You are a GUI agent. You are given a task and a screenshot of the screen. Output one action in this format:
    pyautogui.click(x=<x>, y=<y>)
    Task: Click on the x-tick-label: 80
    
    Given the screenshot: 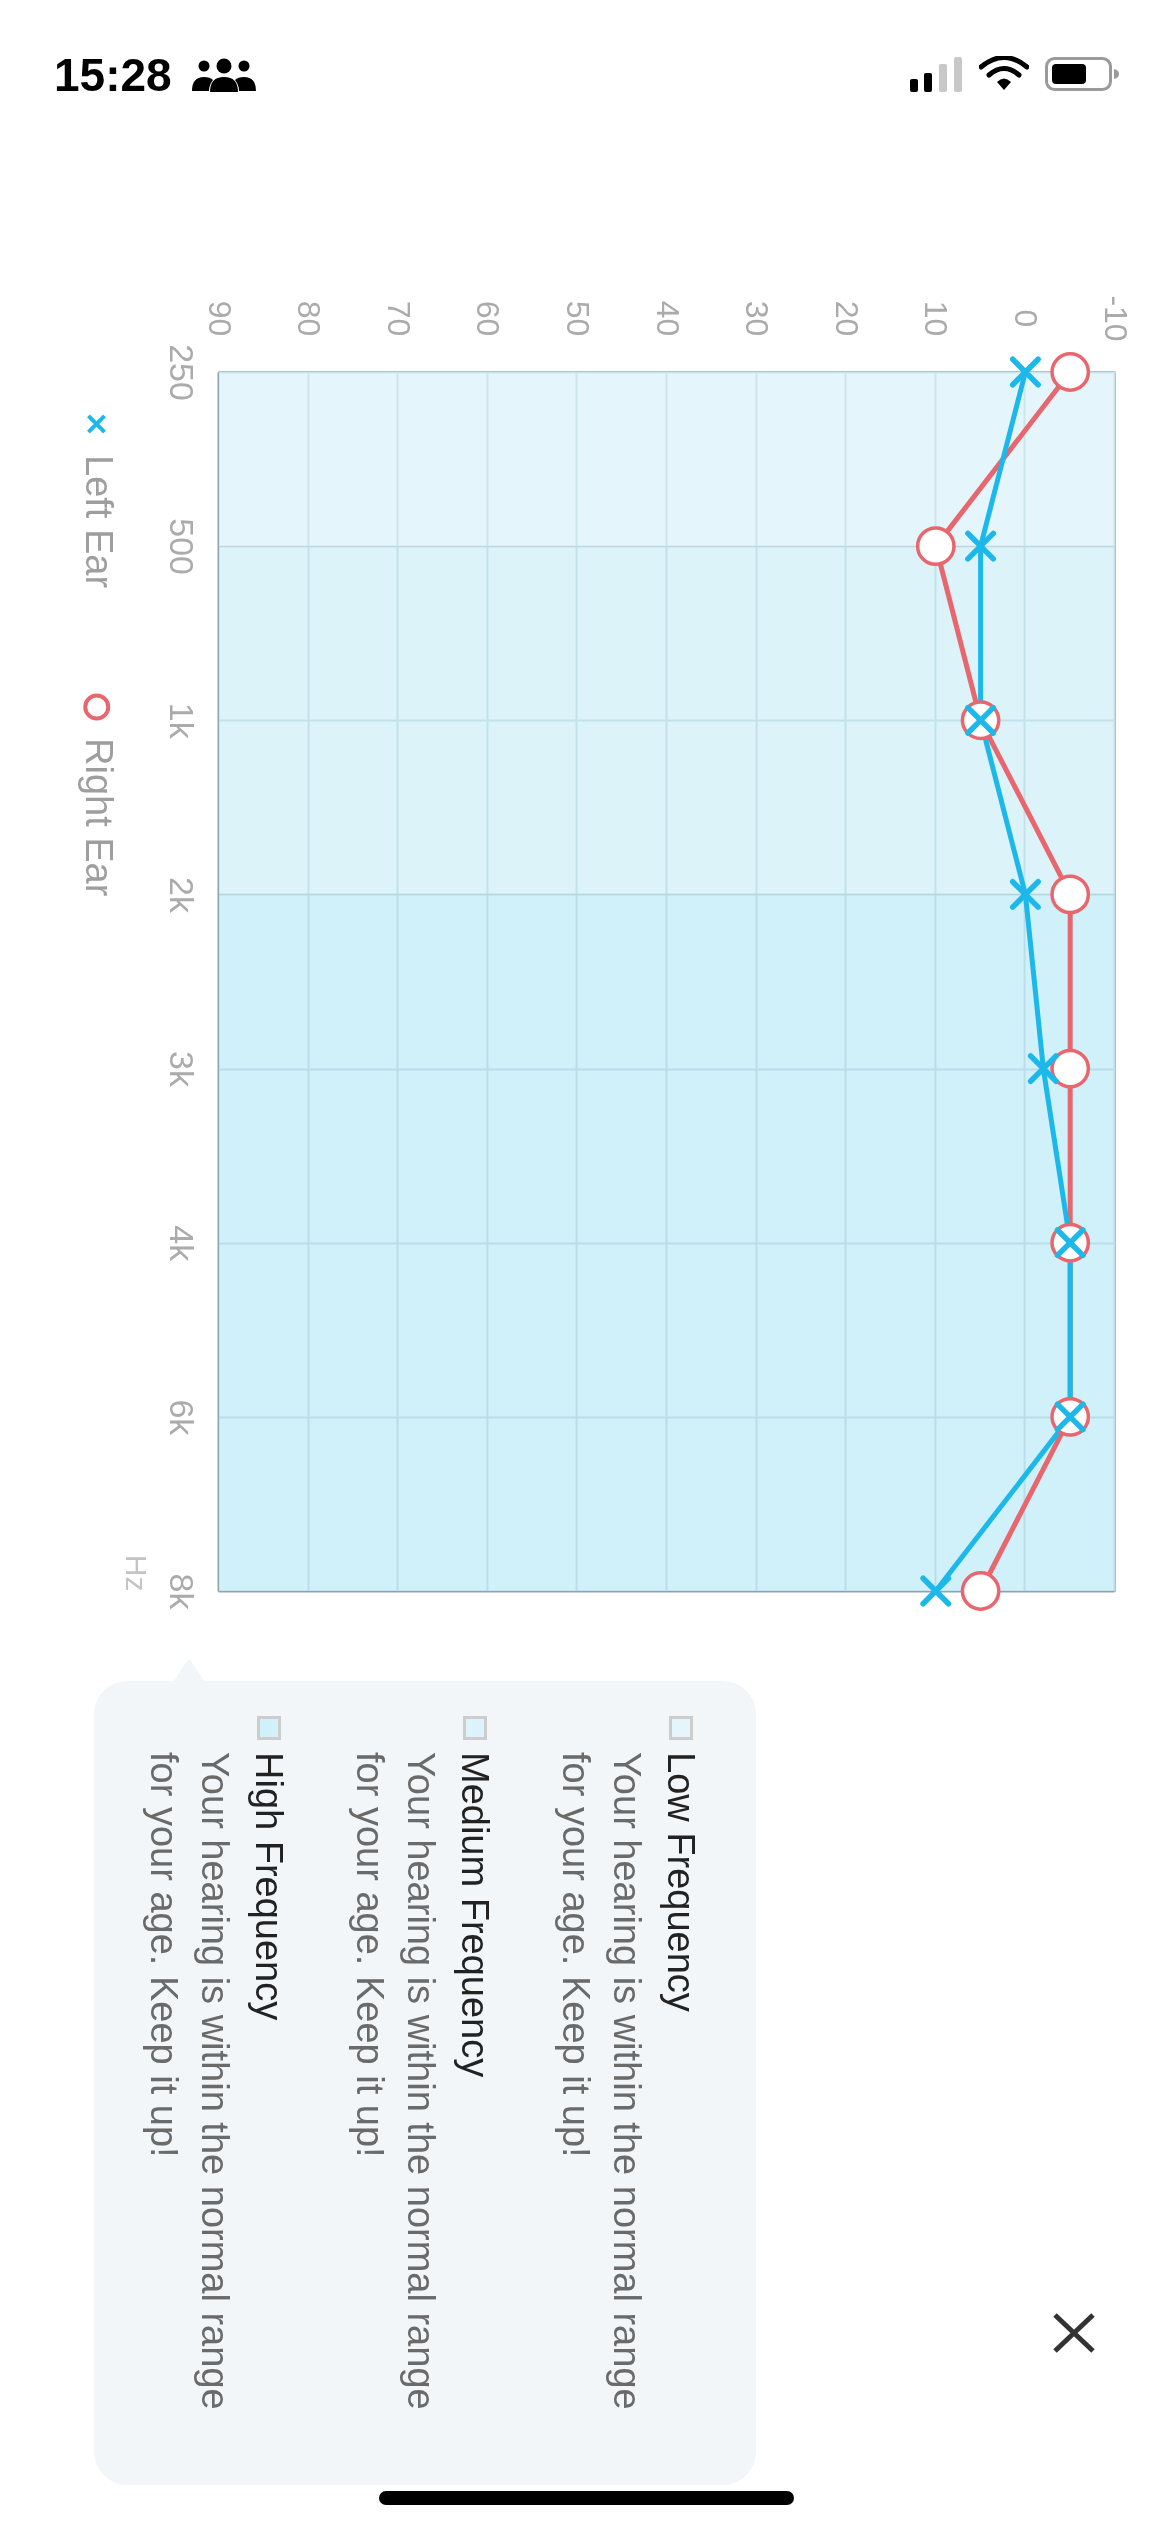 What is the action you would take?
    pyautogui.click(x=309, y=318)
    